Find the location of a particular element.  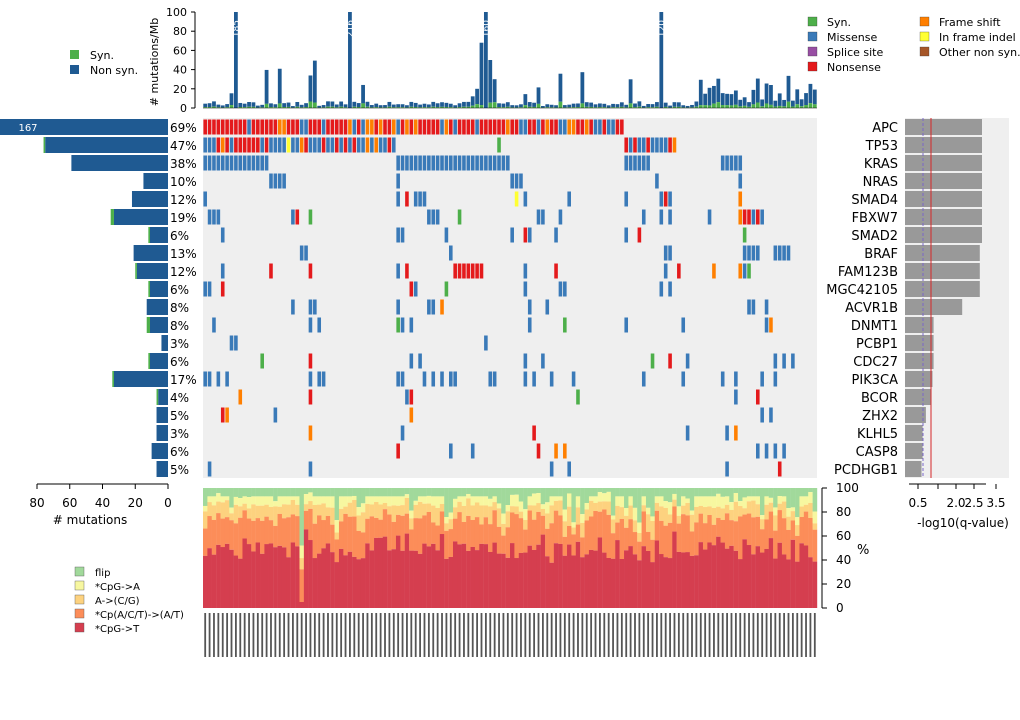

mutation-legend-swatch is located at coordinates (812, 21).